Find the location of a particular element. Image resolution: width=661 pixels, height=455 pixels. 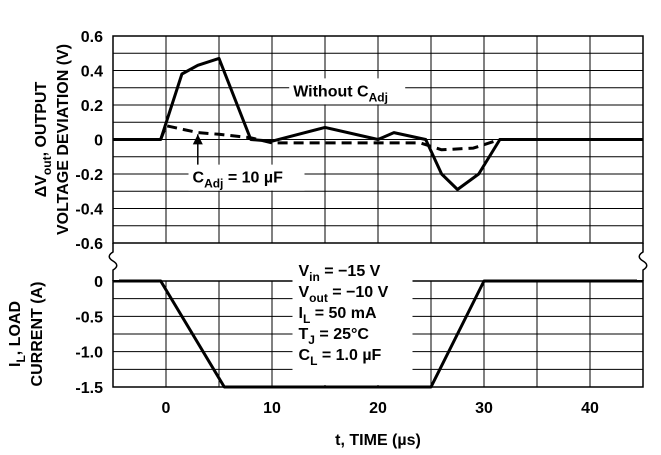

conditions-mask is located at coordinates (352, 322).